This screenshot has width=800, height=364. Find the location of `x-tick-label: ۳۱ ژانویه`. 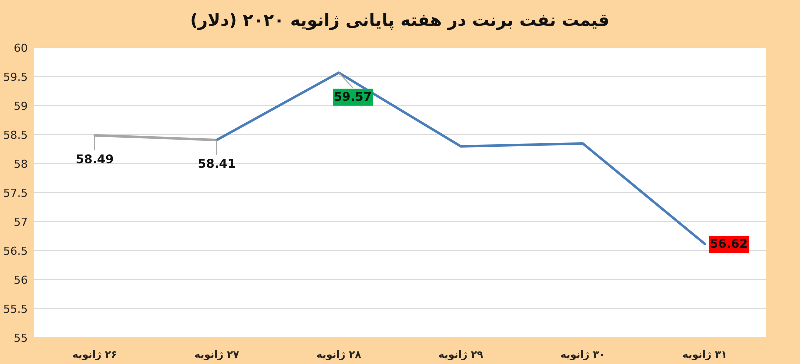

x-tick-label: ۳۱ ژانویه is located at coordinates (705, 355).